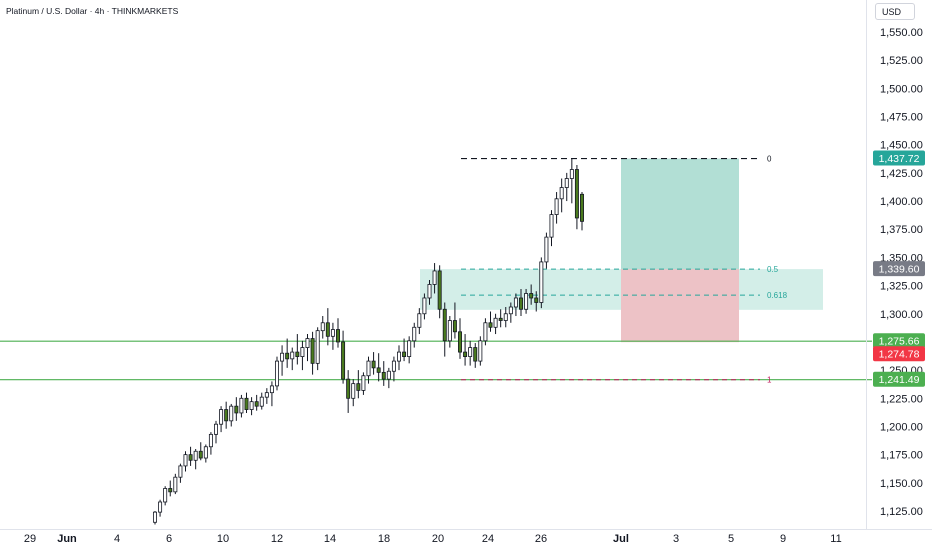 The width and height of the screenshot is (932, 550). I want to click on x-tick-label: 12, so click(277, 539).